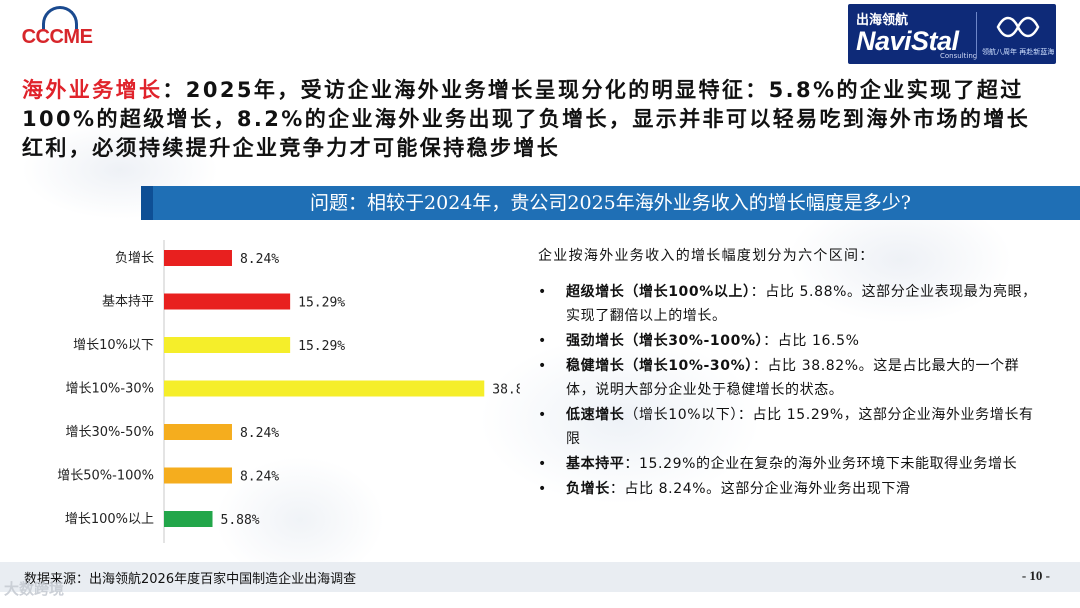 This screenshot has height=608, width=1080. Describe the element at coordinates (1035, 575) in the screenshot. I see `page-number: - 10 -` at that location.